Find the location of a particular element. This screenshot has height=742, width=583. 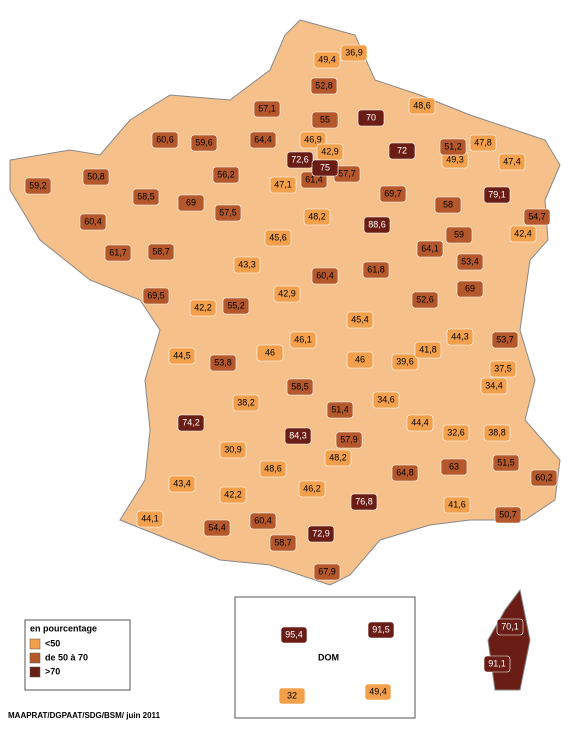

region-label: 45,6 is located at coordinates (278, 237).